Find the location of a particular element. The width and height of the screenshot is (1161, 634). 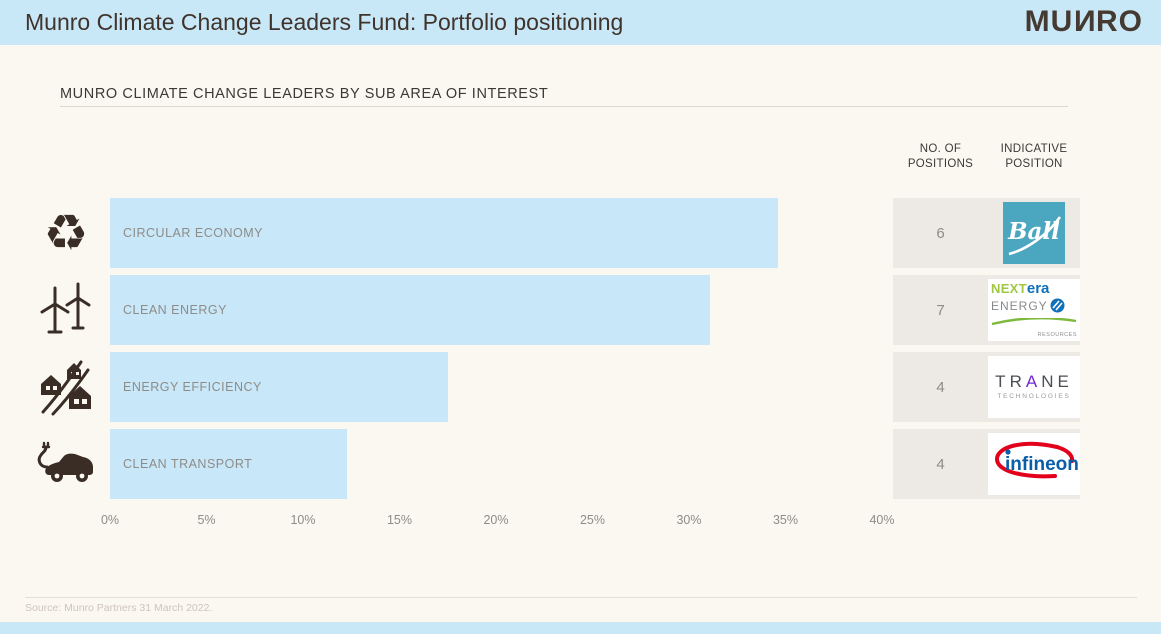

recycle-glyph: ♻ is located at coordinates (66, 233).